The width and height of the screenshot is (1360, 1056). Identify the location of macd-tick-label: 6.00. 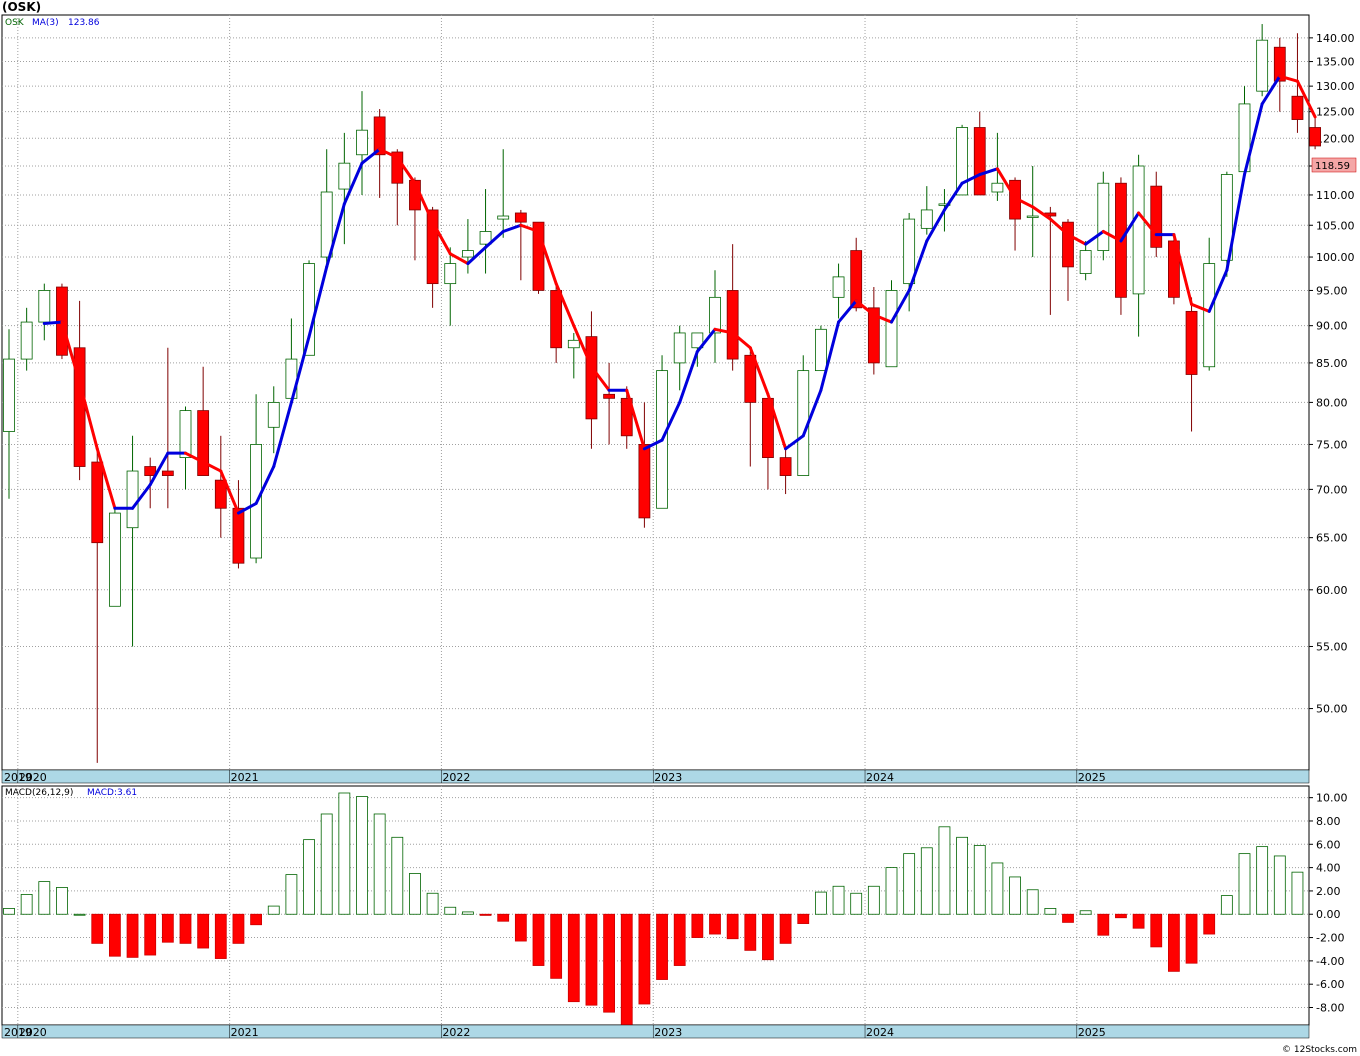
(1328, 844).